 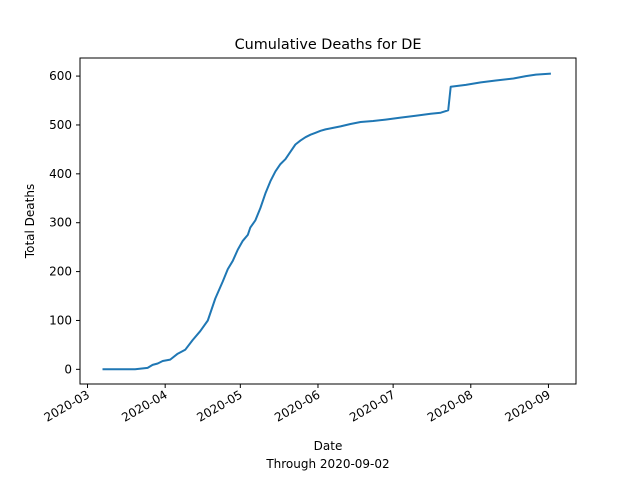 I want to click on y-tick-label: 300, so click(x=60, y=223).